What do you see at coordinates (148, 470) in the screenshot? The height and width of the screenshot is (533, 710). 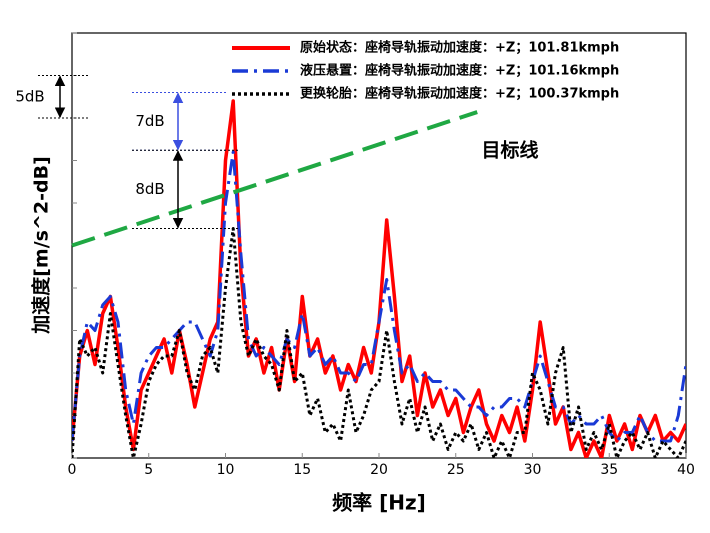 I see `x-tick-label: 5` at bounding box center [148, 470].